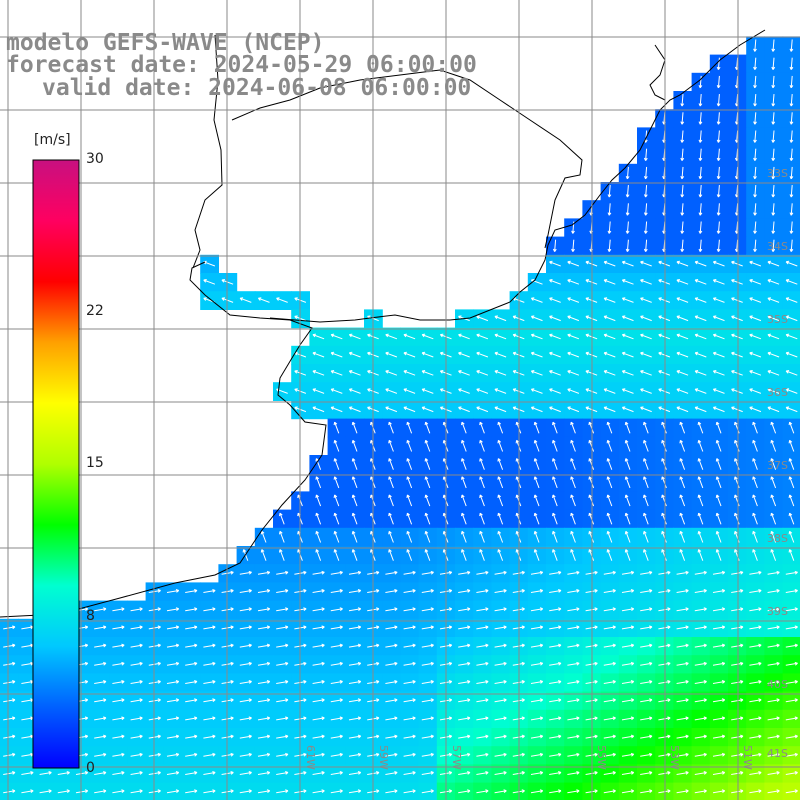  I want to click on model-title: modelo GEFS-WAVE (NCEP), so click(165, 43).